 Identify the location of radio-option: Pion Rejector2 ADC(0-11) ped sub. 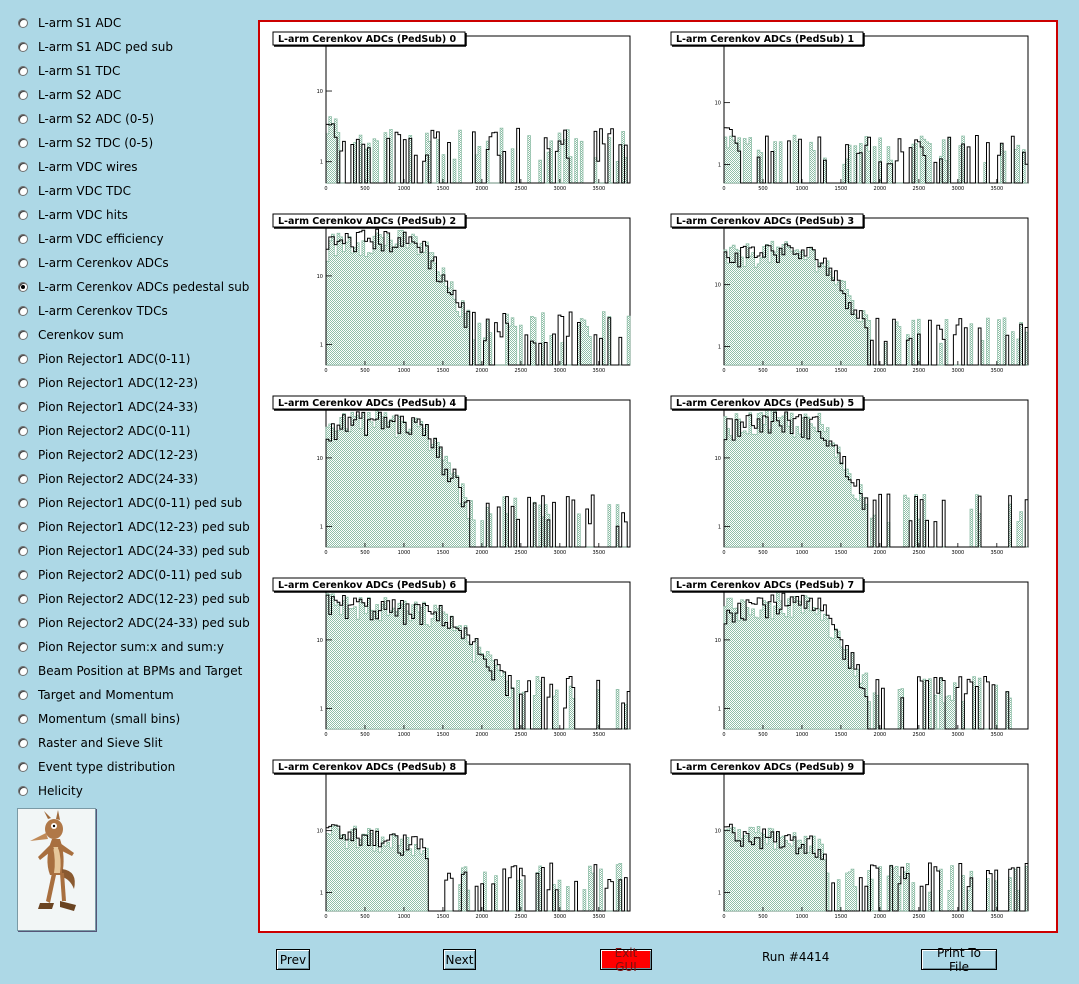
(130, 575).